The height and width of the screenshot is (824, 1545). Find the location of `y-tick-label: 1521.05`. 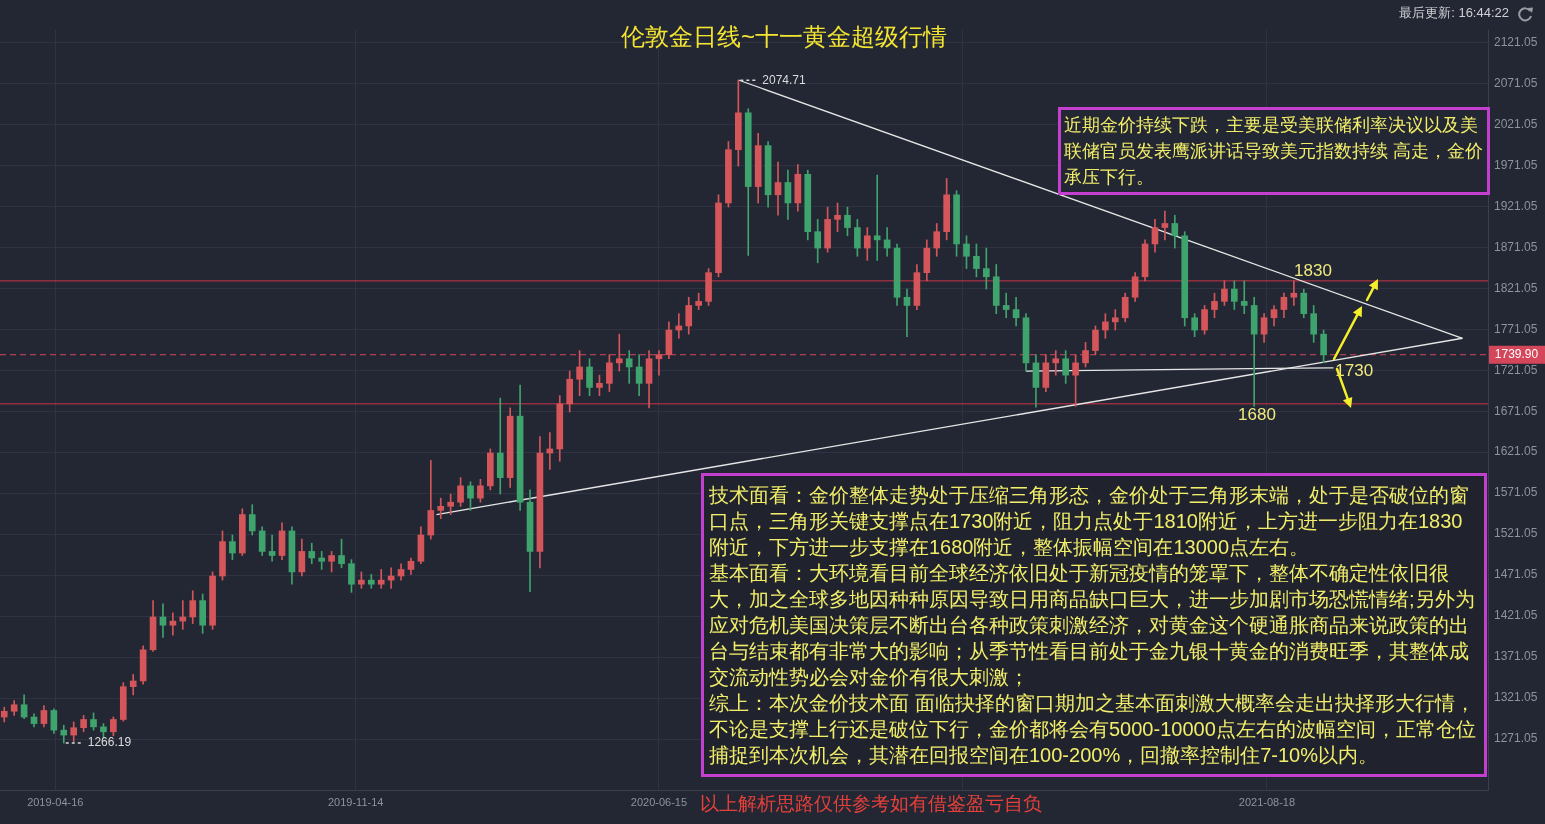

y-tick-label: 1521.05 is located at coordinates (1516, 533).